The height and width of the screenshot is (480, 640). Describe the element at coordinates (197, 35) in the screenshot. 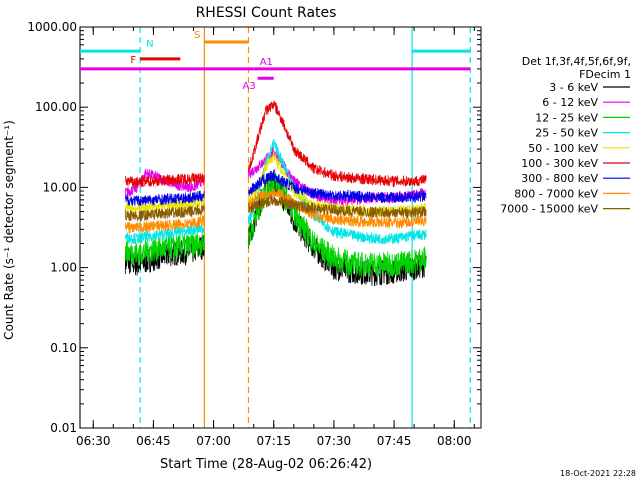

I see `flag-label-S: S` at that location.